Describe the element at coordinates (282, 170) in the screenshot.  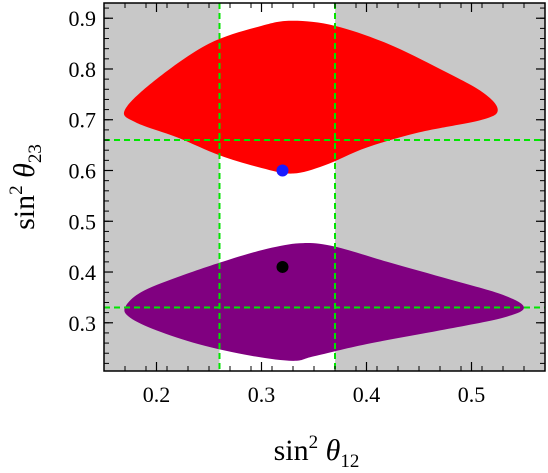
I see `blue-point` at that location.